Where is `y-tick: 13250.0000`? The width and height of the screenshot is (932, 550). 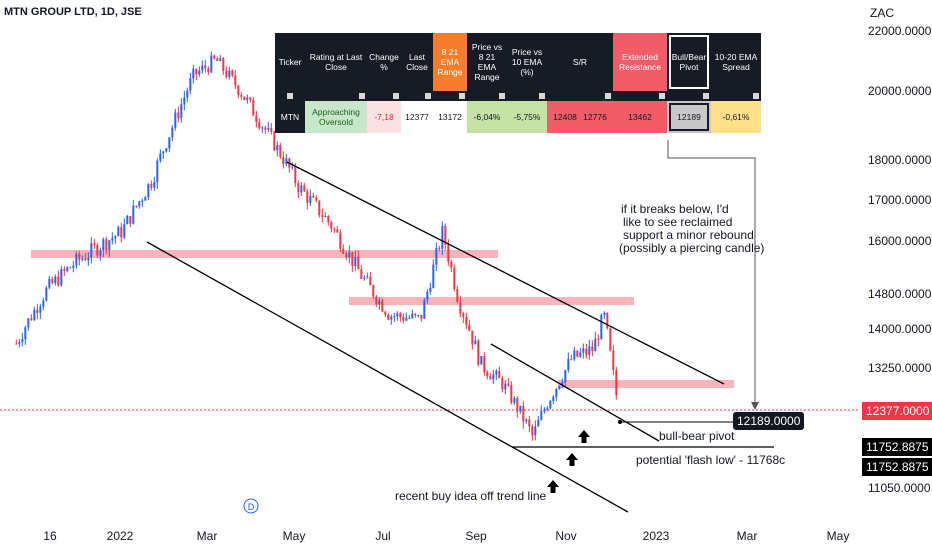 y-tick: 13250.0000 is located at coordinates (900, 368).